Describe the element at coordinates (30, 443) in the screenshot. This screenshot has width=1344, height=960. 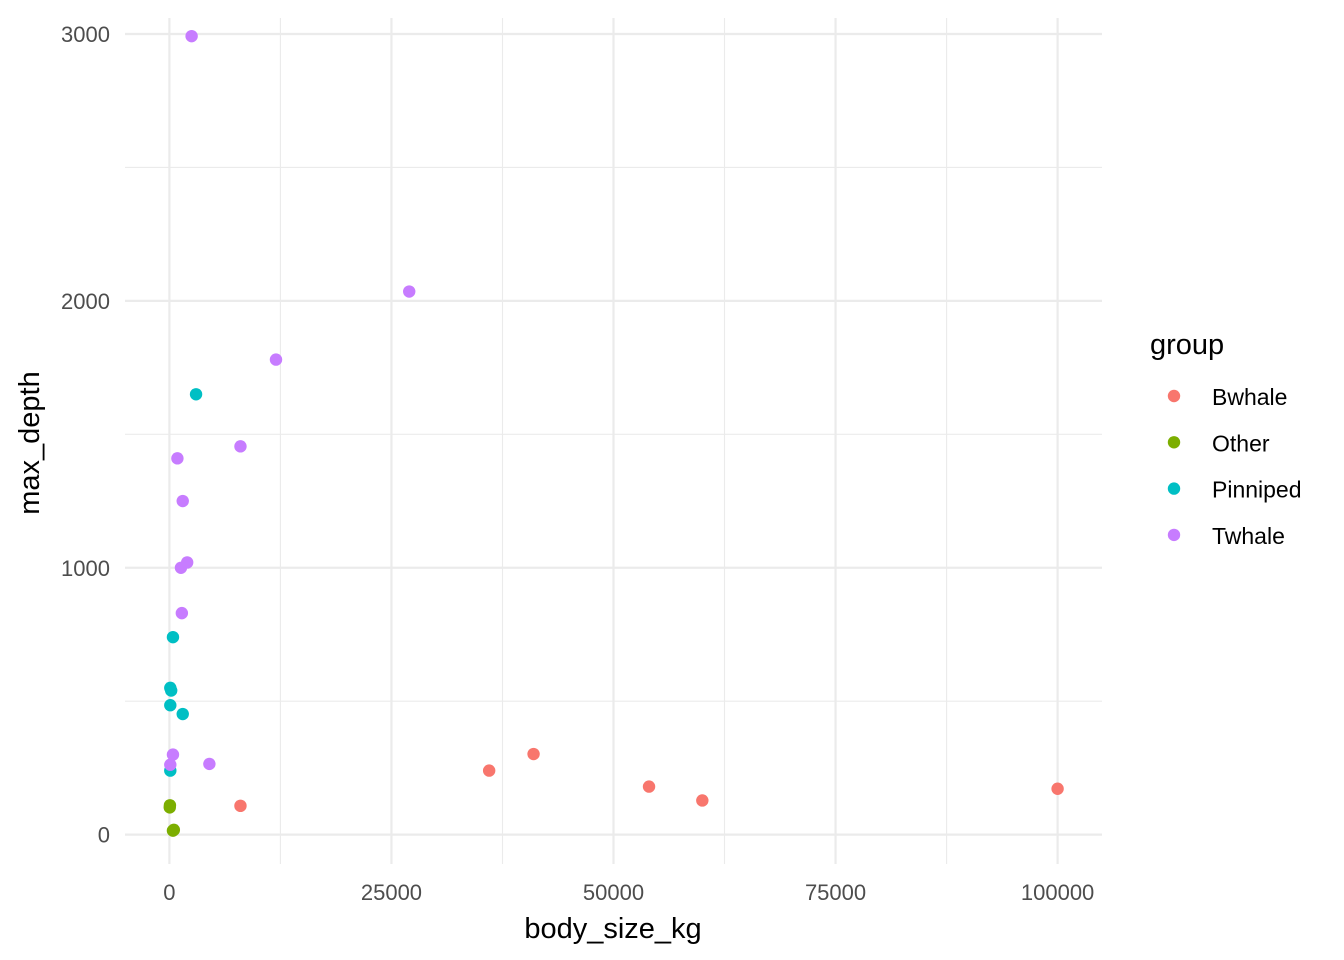
I see `y-axis-title: max_depth` at that location.